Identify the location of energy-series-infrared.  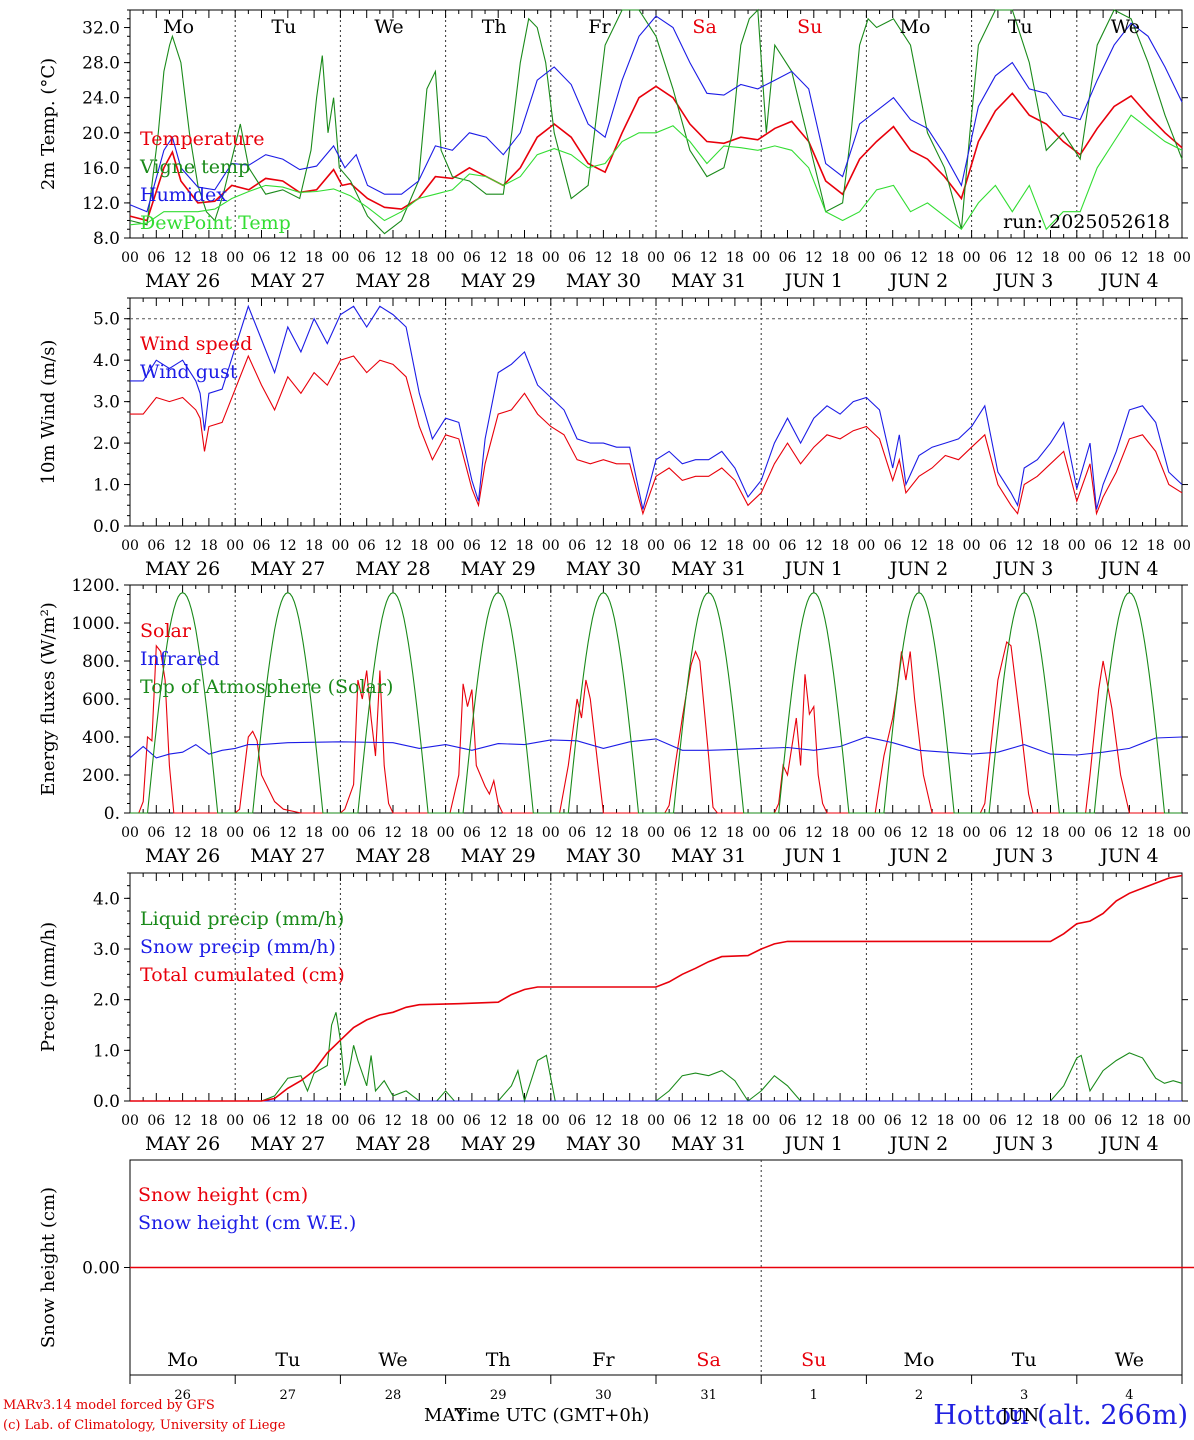
(656, 747).